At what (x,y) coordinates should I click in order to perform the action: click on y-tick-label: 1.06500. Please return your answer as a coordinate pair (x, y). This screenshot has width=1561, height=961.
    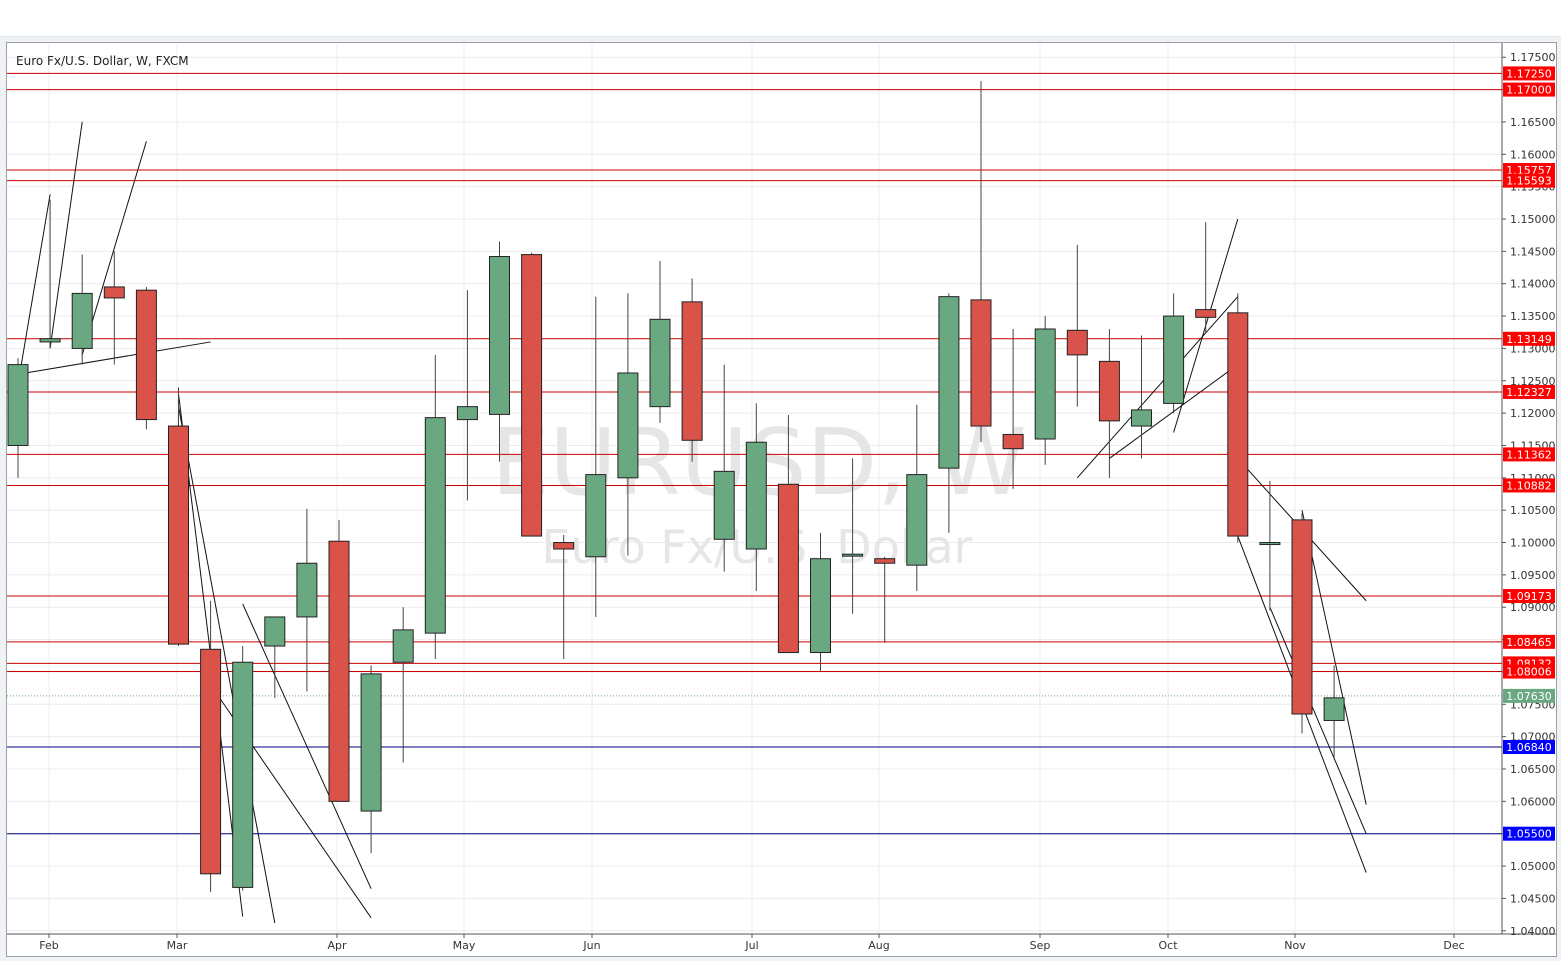
    Looking at the image, I should click on (1533, 769).